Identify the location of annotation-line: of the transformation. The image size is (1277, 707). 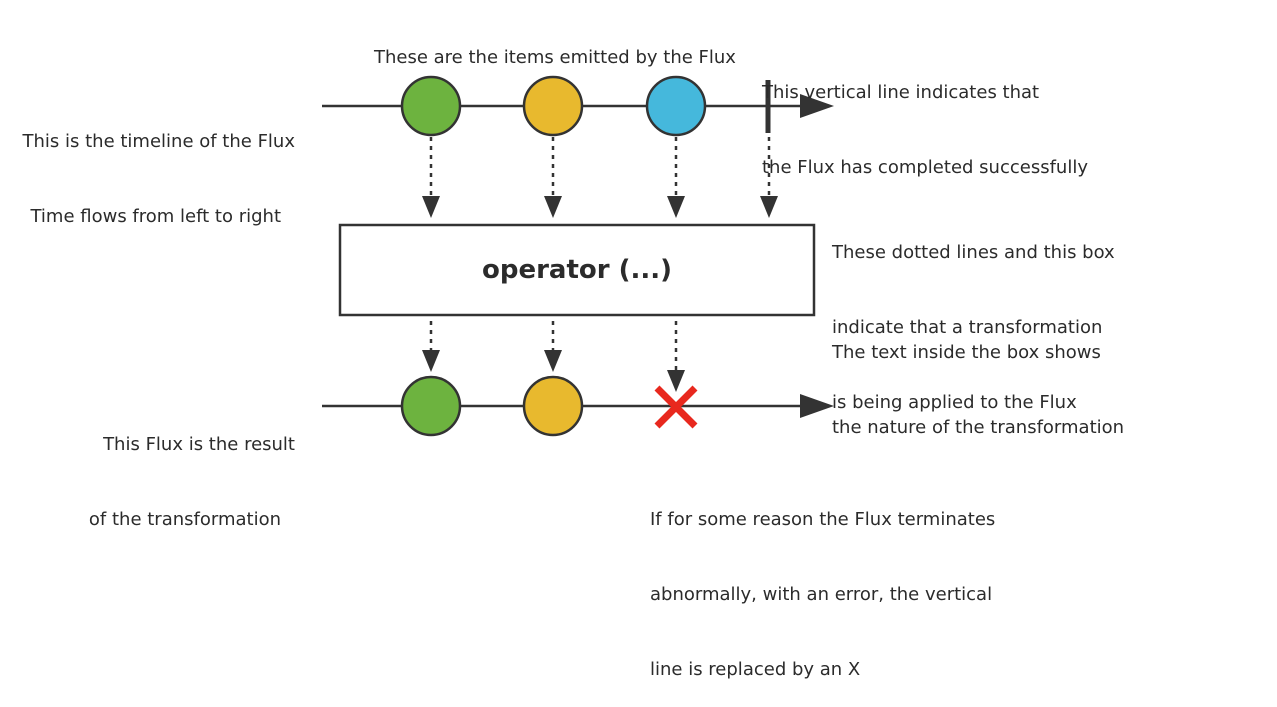
(184, 519).